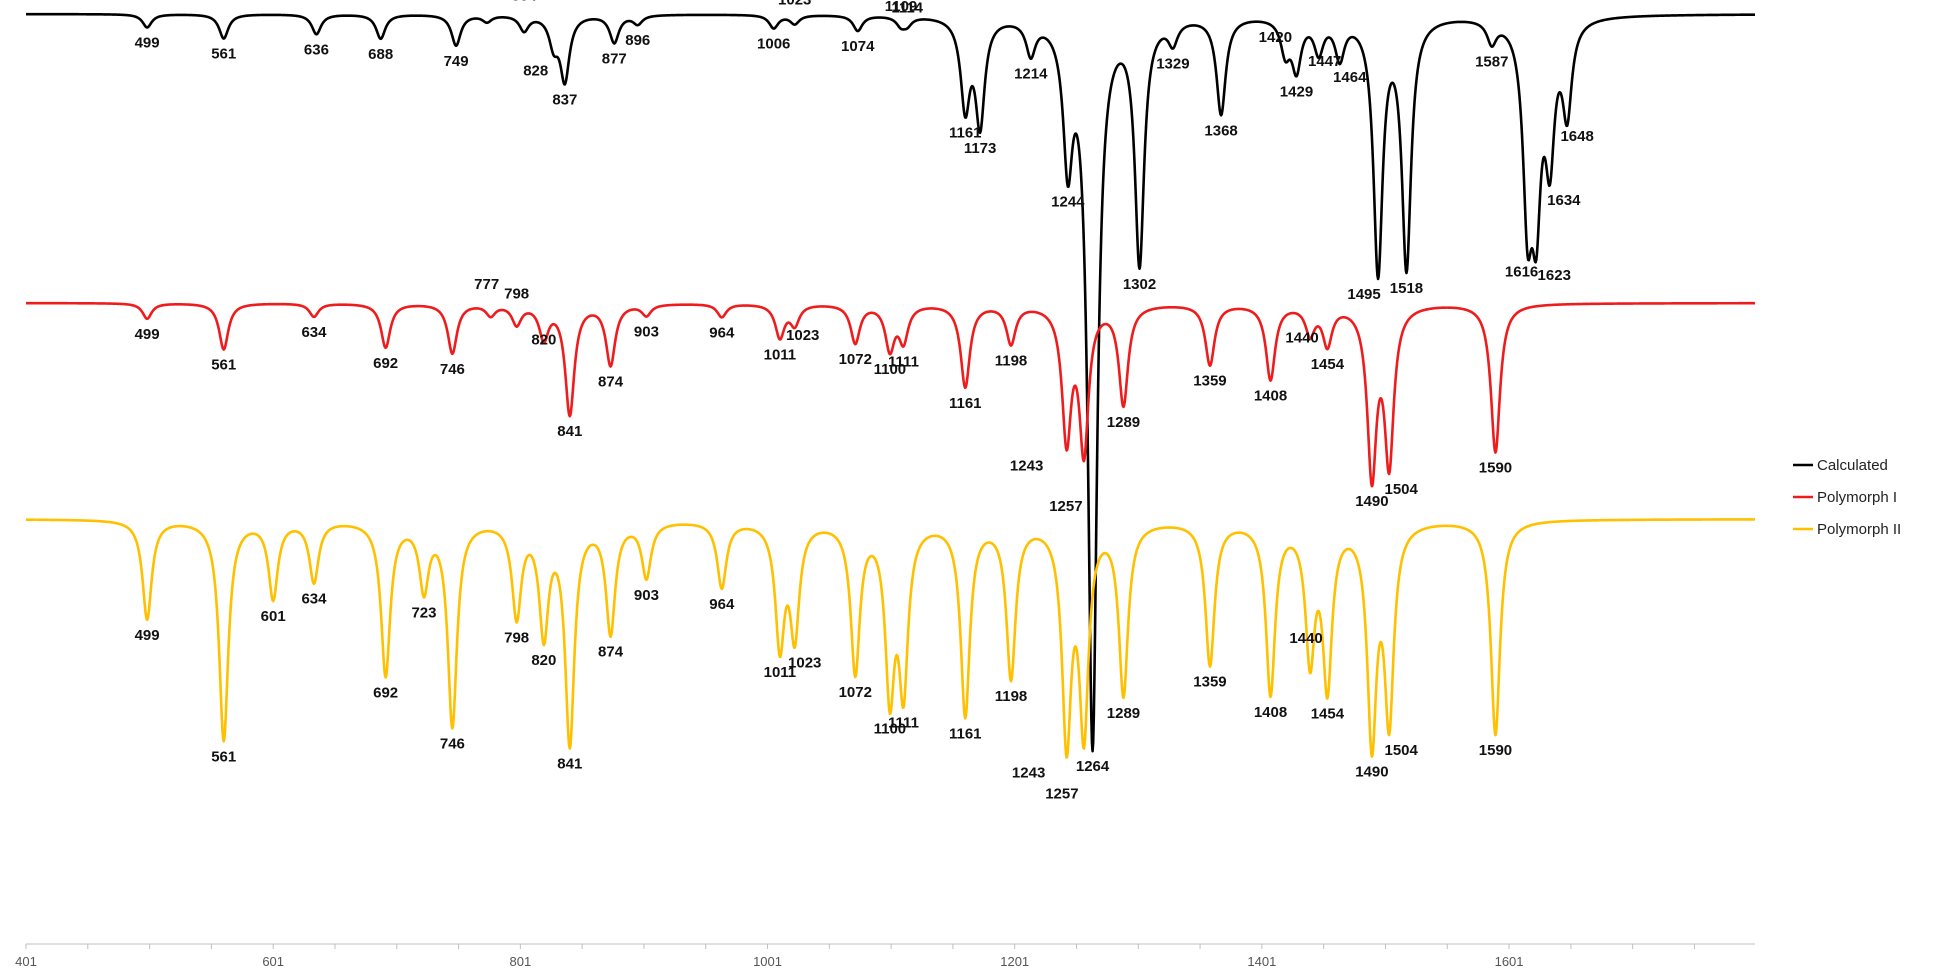  What do you see at coordinates (456, 61) in the screenshot?
I see `peak-label: 749` at bounding box center [456, 61].